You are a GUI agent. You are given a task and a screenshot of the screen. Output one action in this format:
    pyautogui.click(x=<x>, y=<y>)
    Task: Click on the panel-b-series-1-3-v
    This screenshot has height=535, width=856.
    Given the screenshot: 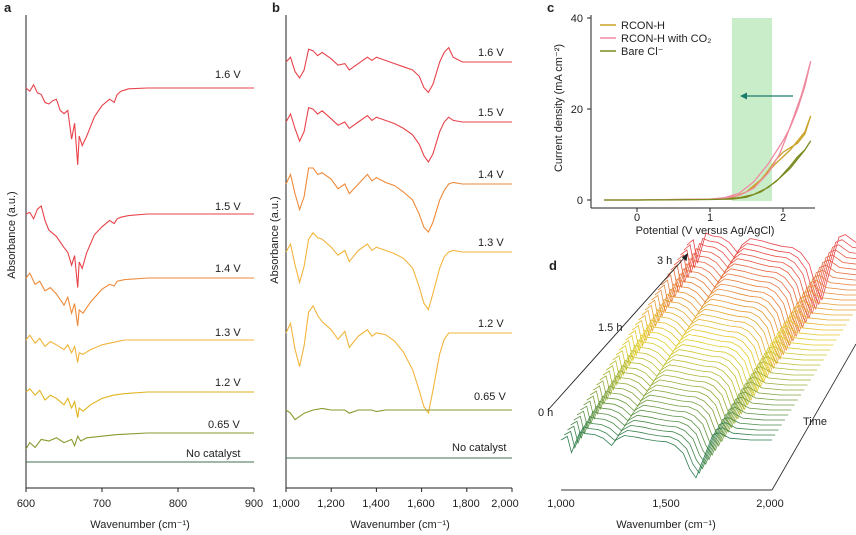 What is the action you would take?
    pyautogui.click(x=398, y=271)
    